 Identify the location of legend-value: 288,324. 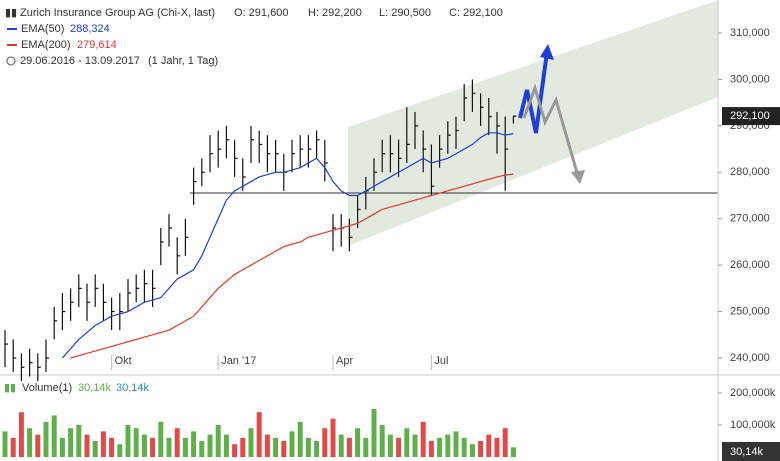
(90, 29).